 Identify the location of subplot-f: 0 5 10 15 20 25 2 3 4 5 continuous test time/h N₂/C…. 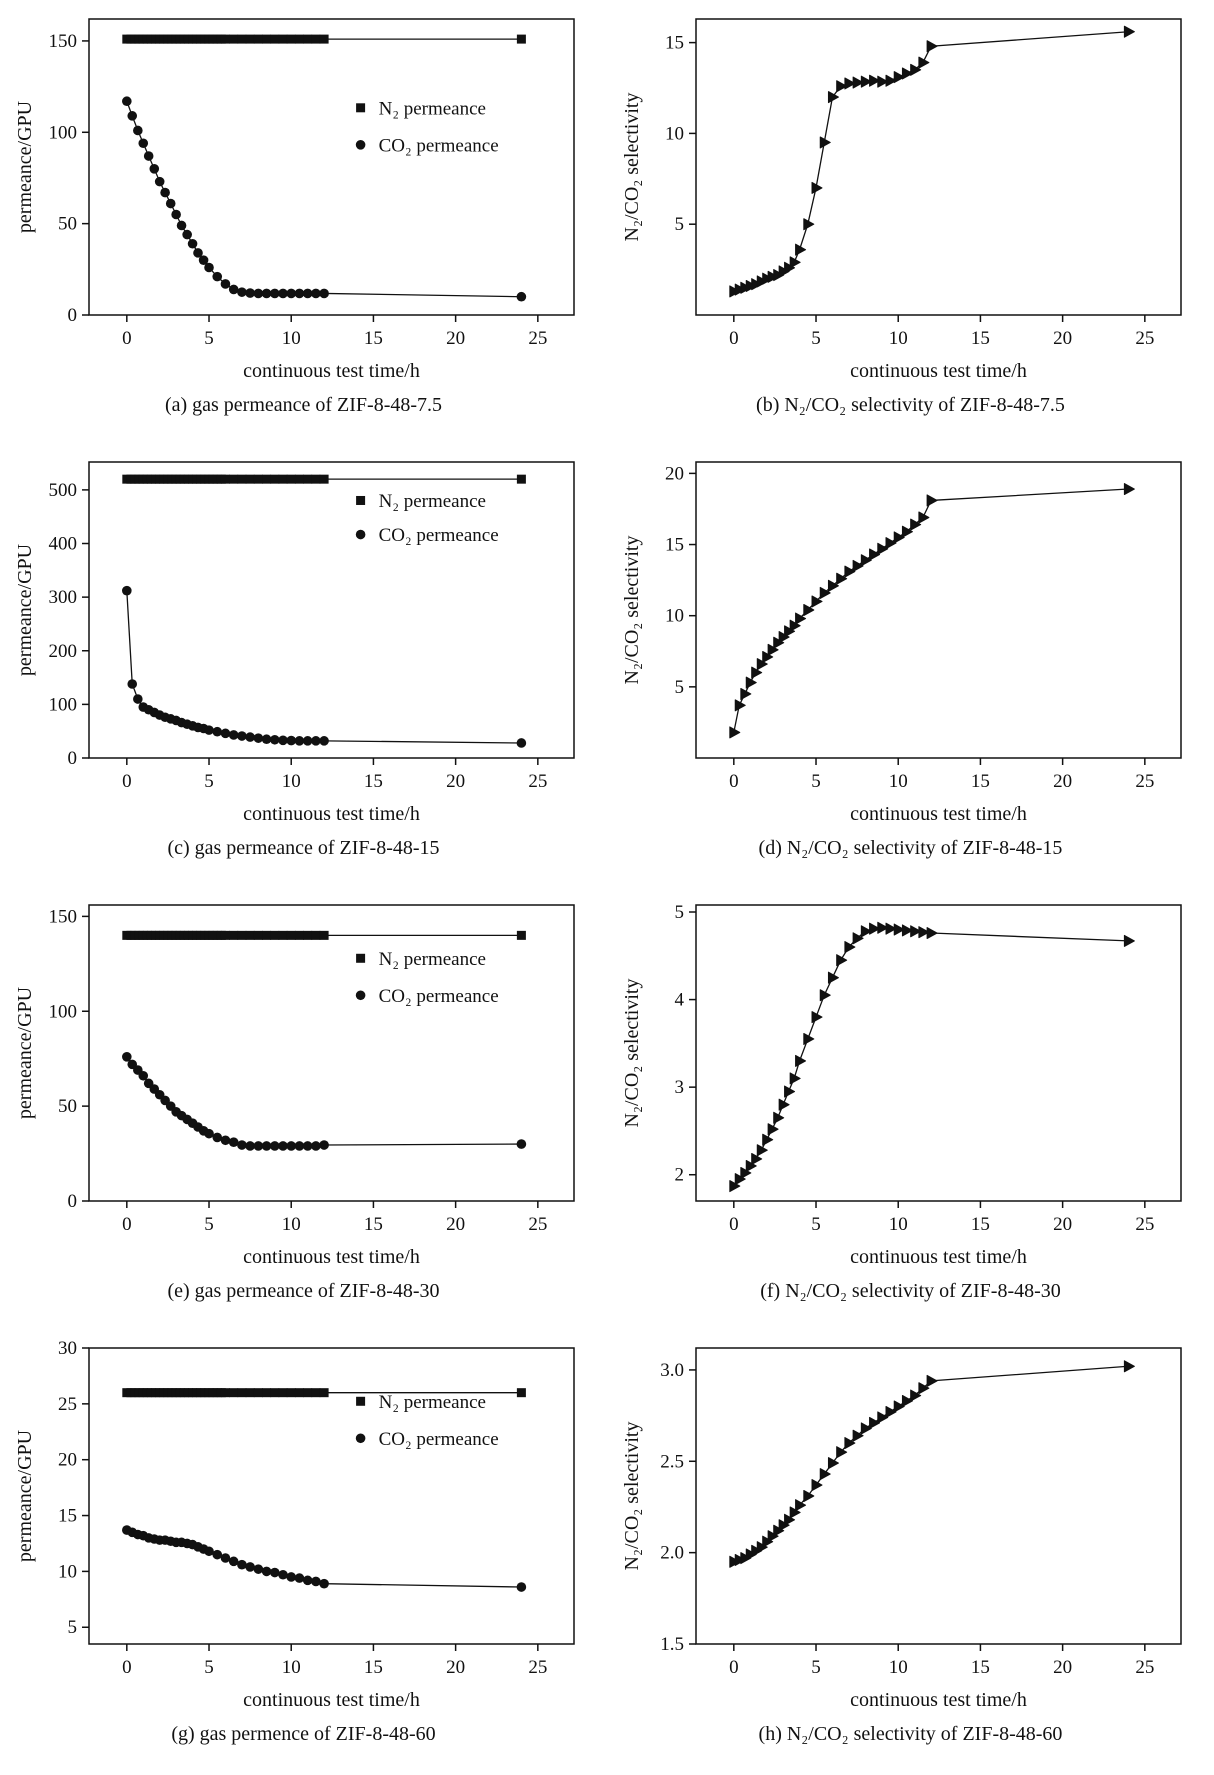
(910, 1107).